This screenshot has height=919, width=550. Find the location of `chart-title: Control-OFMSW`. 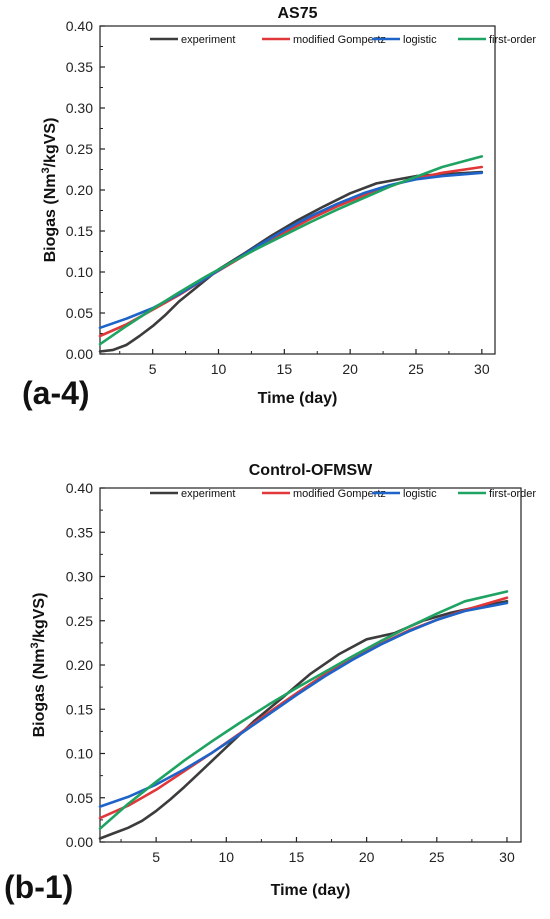

chart-title: Control-OFMSW is located at coordinates (311, 470).